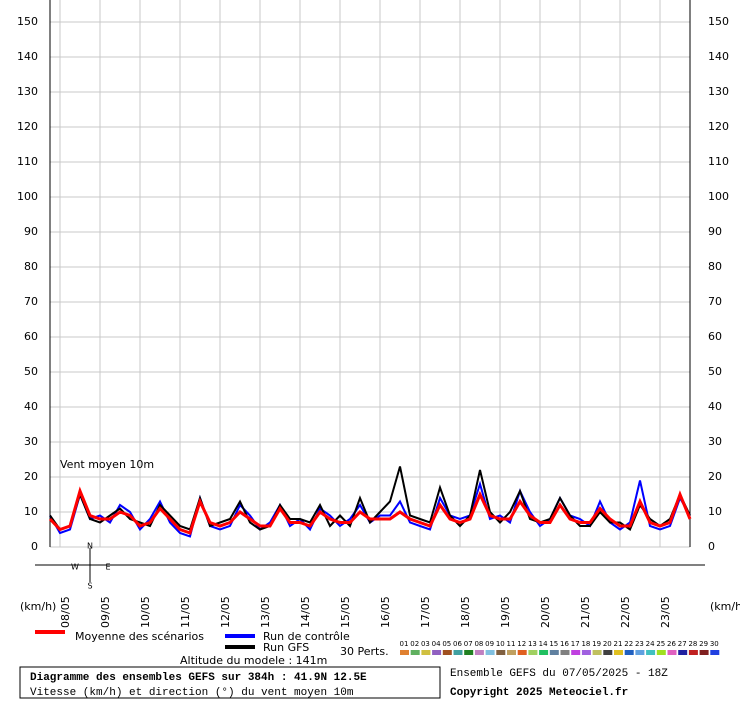 This screenshot has width=740, height=704. What do you see at coordinates (436, 644) in the screenshot?
I see `perturbation-label: 04` at bounding box center [436, 644].